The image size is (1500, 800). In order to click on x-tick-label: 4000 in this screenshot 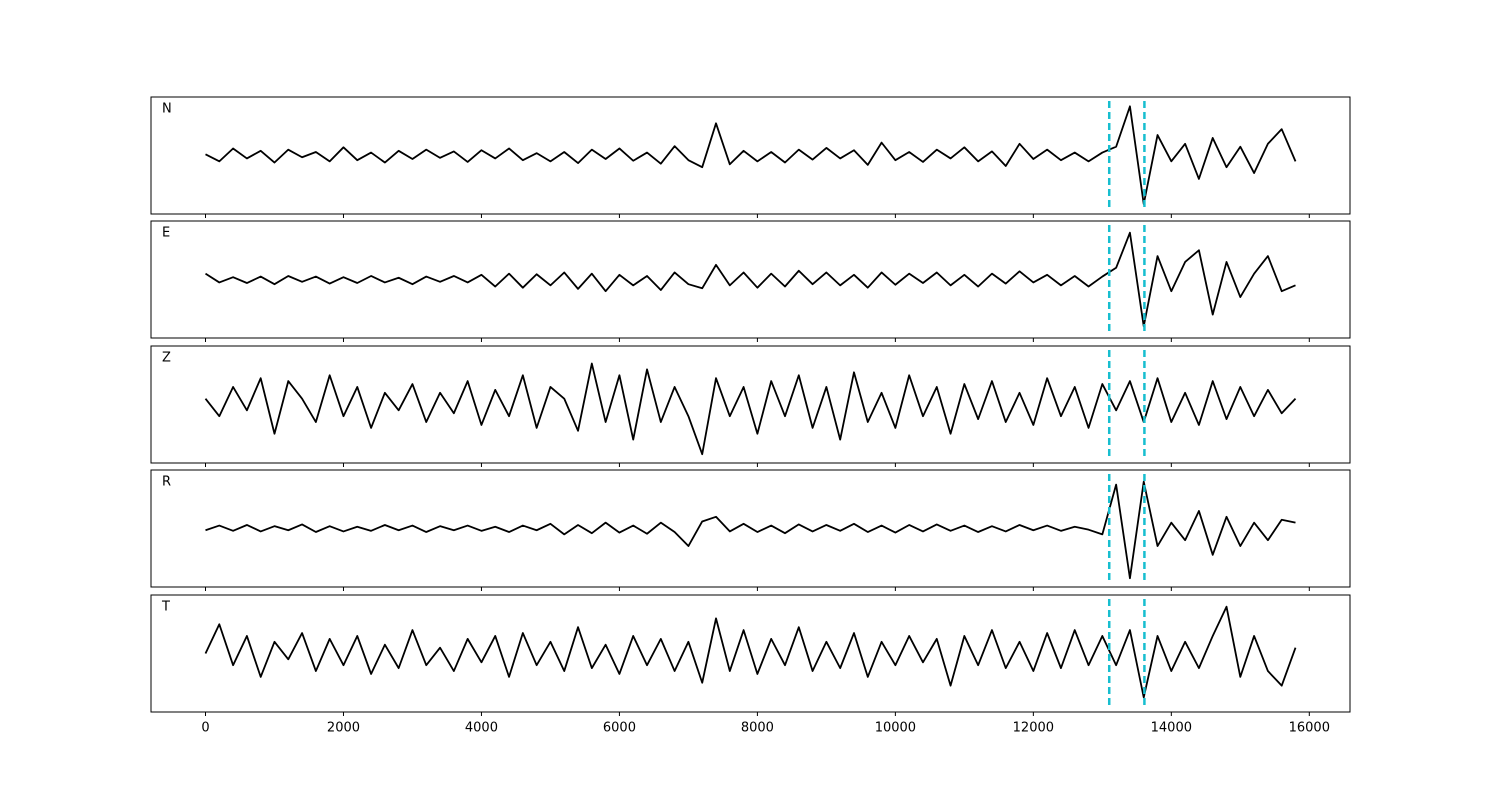, I will do `click(481, 728)`.